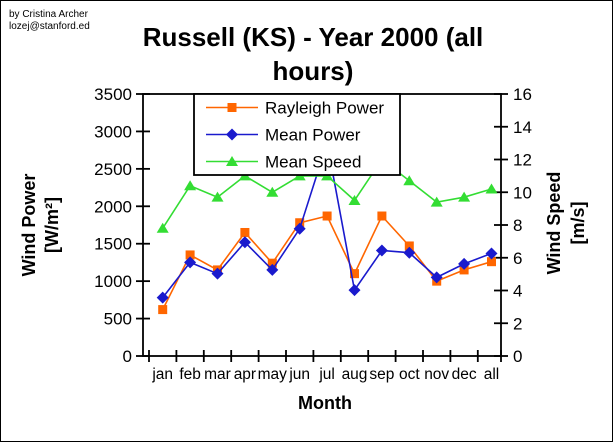 This screenshot has height=442, width=613. I want to click on left-axis-title-line-1: Wind Power, so click(29, 225).